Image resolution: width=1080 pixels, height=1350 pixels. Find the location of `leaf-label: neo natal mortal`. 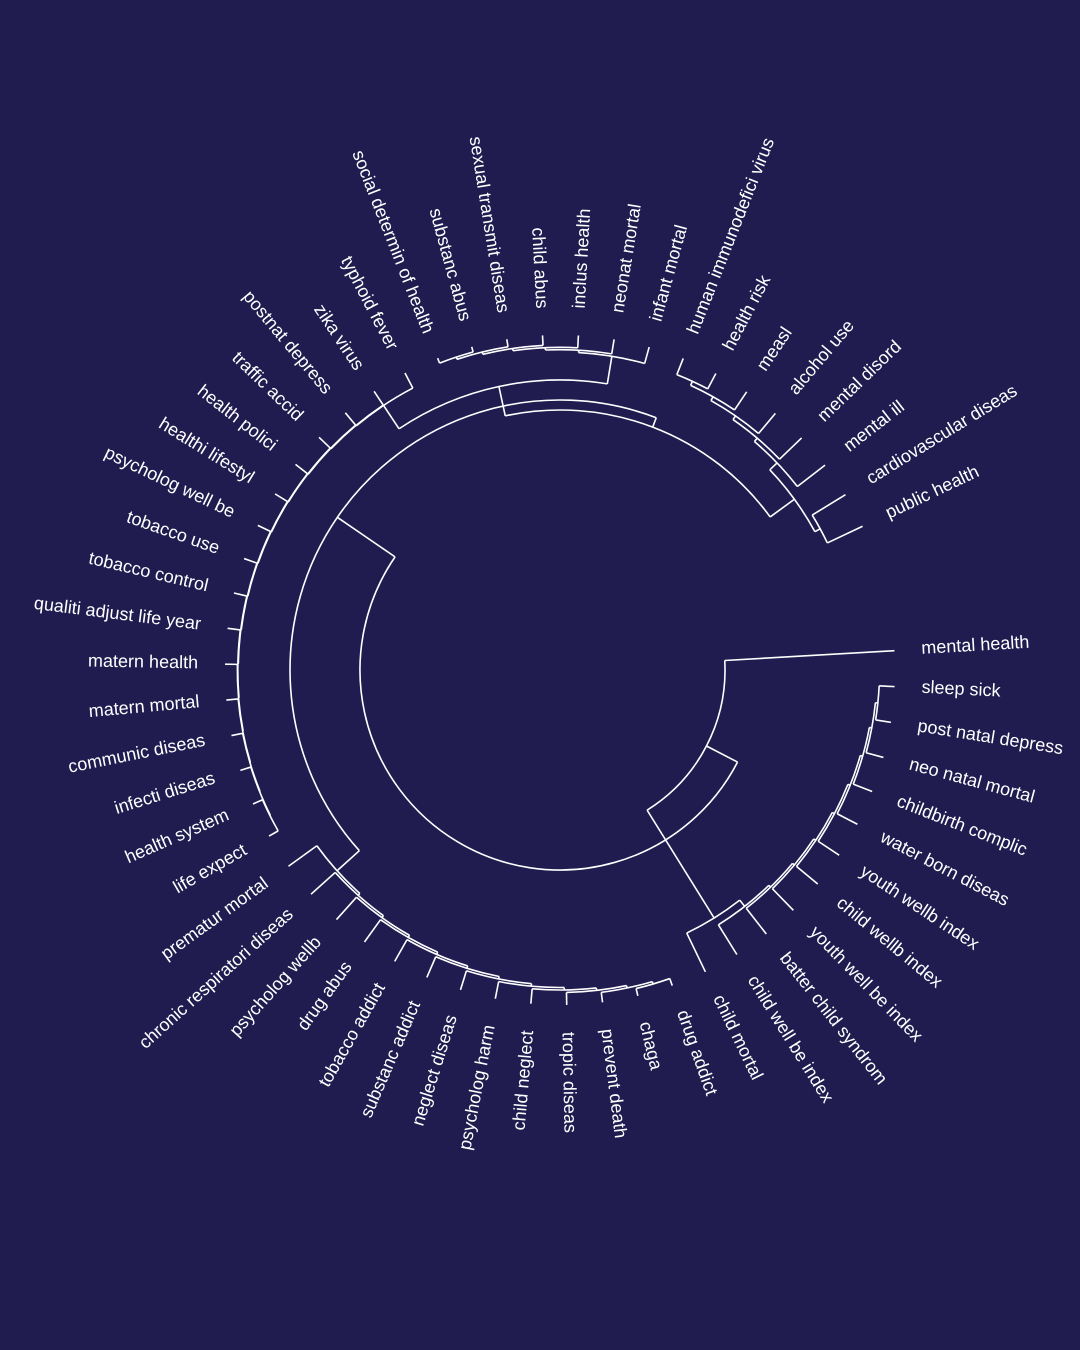

leaf-label: neo natal mortal is located at coordinates (972, 780).